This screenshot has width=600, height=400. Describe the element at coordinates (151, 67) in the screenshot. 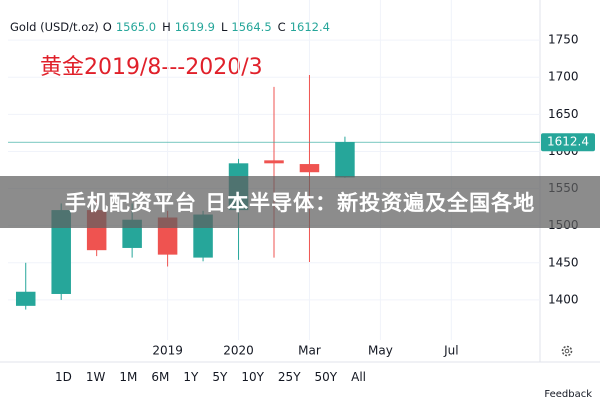

I see `annotation: 黄金2019/8---2020/3` at that location.